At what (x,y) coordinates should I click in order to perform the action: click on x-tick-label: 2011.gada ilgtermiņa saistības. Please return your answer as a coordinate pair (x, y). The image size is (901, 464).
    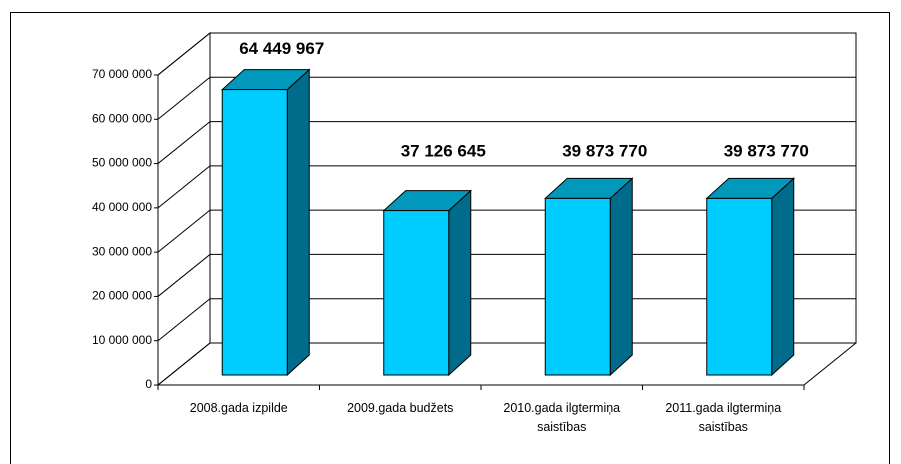
    Looking at the image, I should click on (723, 417).